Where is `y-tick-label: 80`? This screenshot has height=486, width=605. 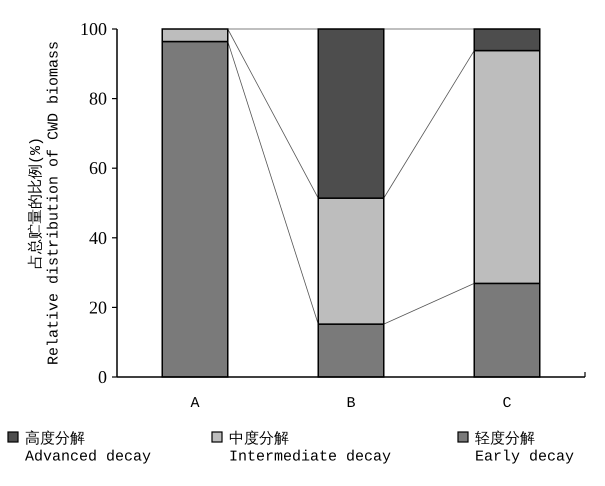
y-tick-label: 80 is located at coordinates (98, 98).